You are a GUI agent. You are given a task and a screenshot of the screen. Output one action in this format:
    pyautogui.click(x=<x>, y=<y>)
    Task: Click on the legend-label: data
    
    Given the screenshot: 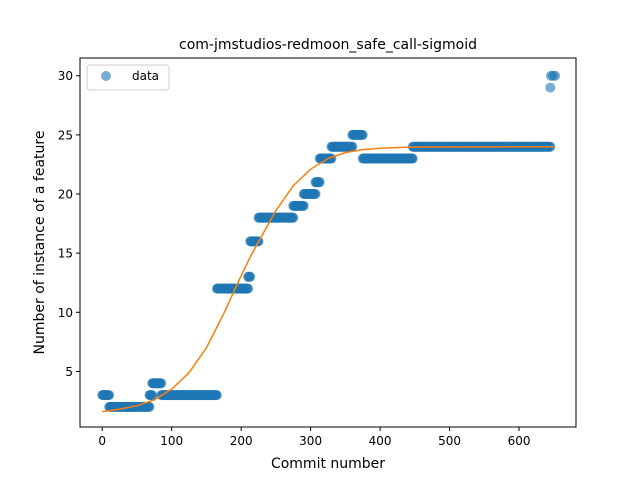 What is the action you would take?
    pyautogui.click(x=145, y=76)
    